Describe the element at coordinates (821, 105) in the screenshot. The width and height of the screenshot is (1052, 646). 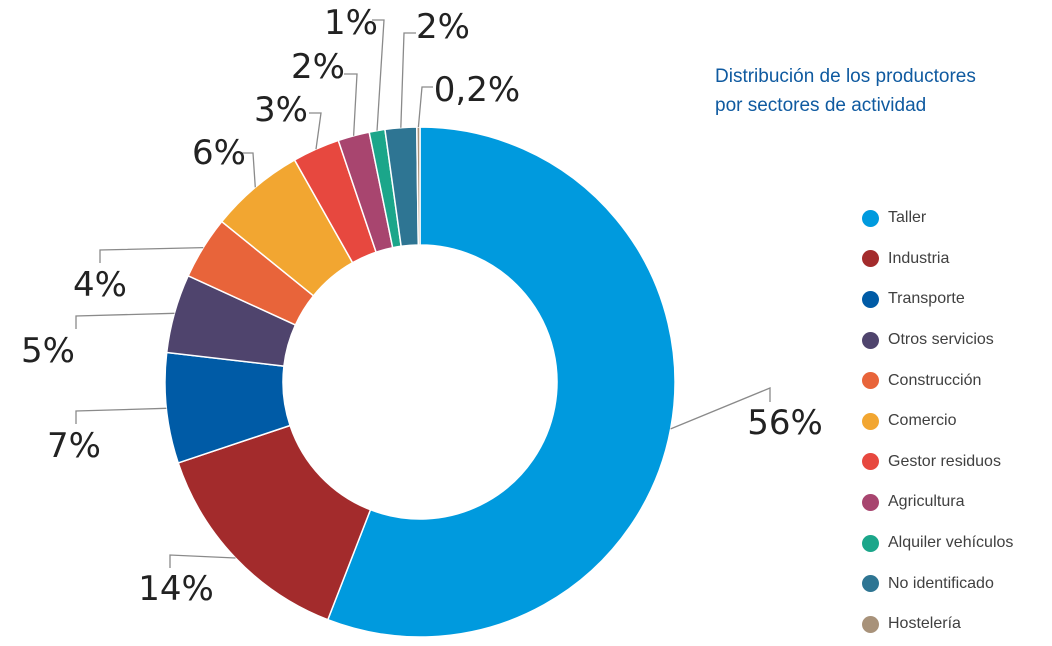
I see `chart-title-line-2: por sectores de actividad` at that location.